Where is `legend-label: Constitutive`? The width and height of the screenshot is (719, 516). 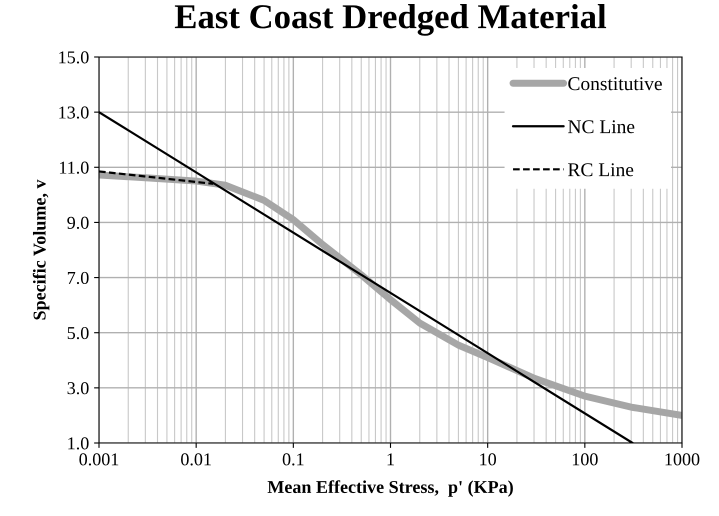
legend-label: Constitutive is located at coordinates (615, 83).